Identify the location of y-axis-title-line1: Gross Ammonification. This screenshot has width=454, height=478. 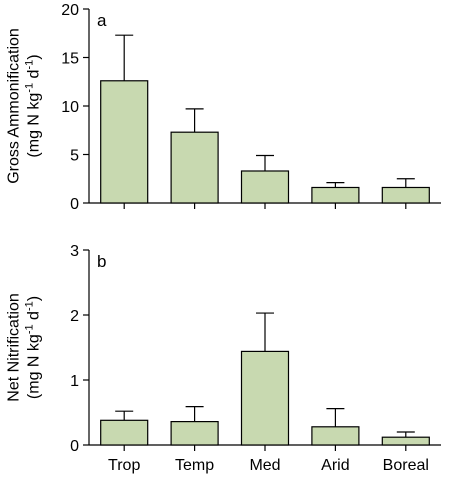
(13, 106).